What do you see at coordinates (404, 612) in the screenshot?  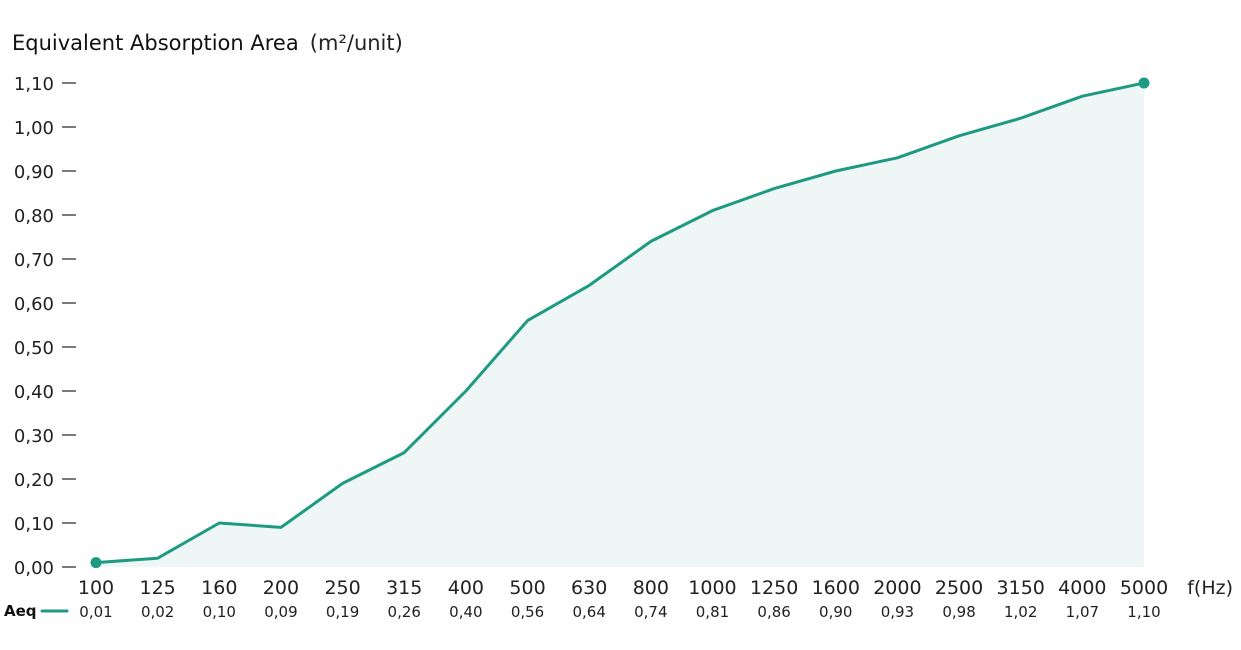 I see `data-value-label: 0,26` at bounding box center [404, 612].